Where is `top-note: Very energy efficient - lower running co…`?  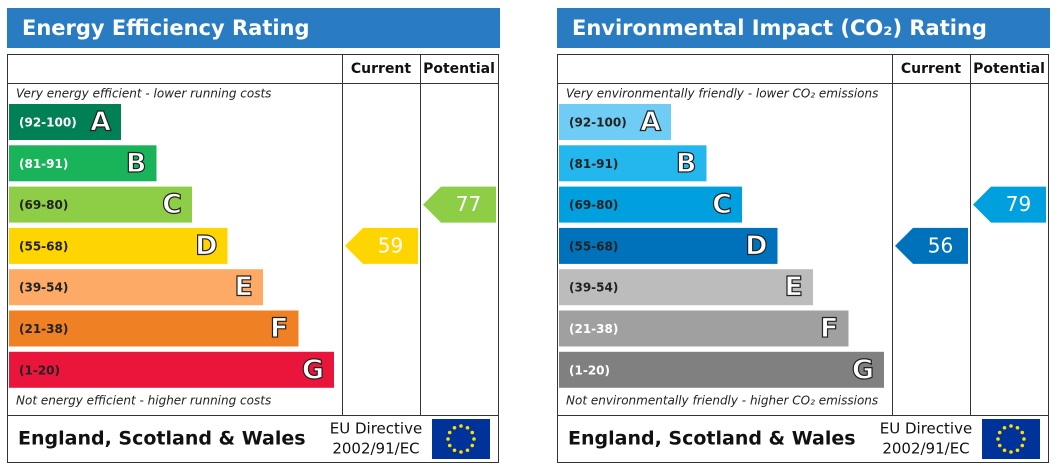
top-note: Very energy efficient - lower running co… is located at coordinates (143, 94).